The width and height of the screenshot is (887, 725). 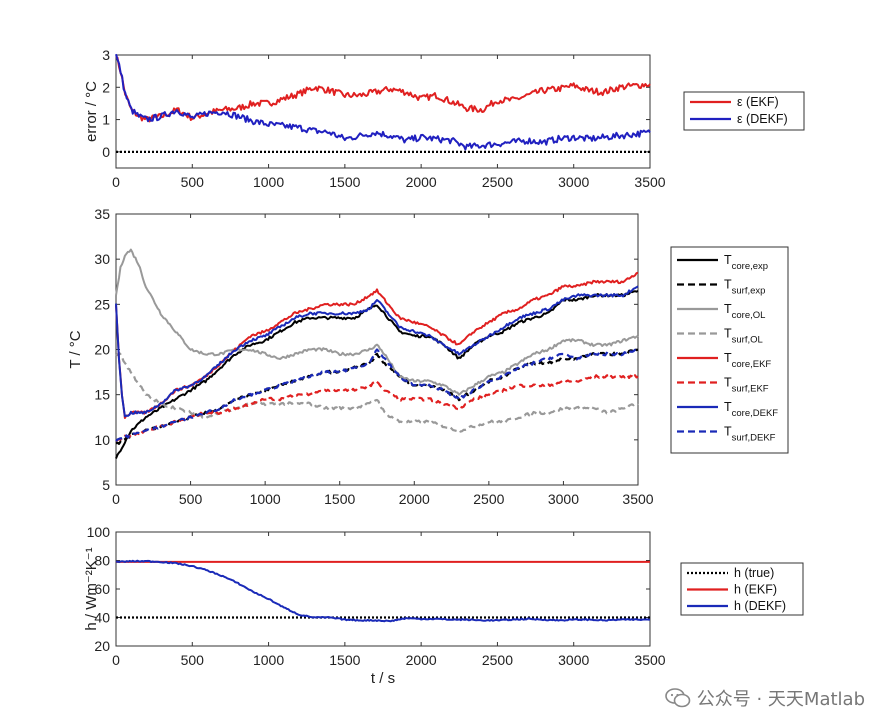 I want to click on y-tick-label: 100, so click(x=99, y=532).